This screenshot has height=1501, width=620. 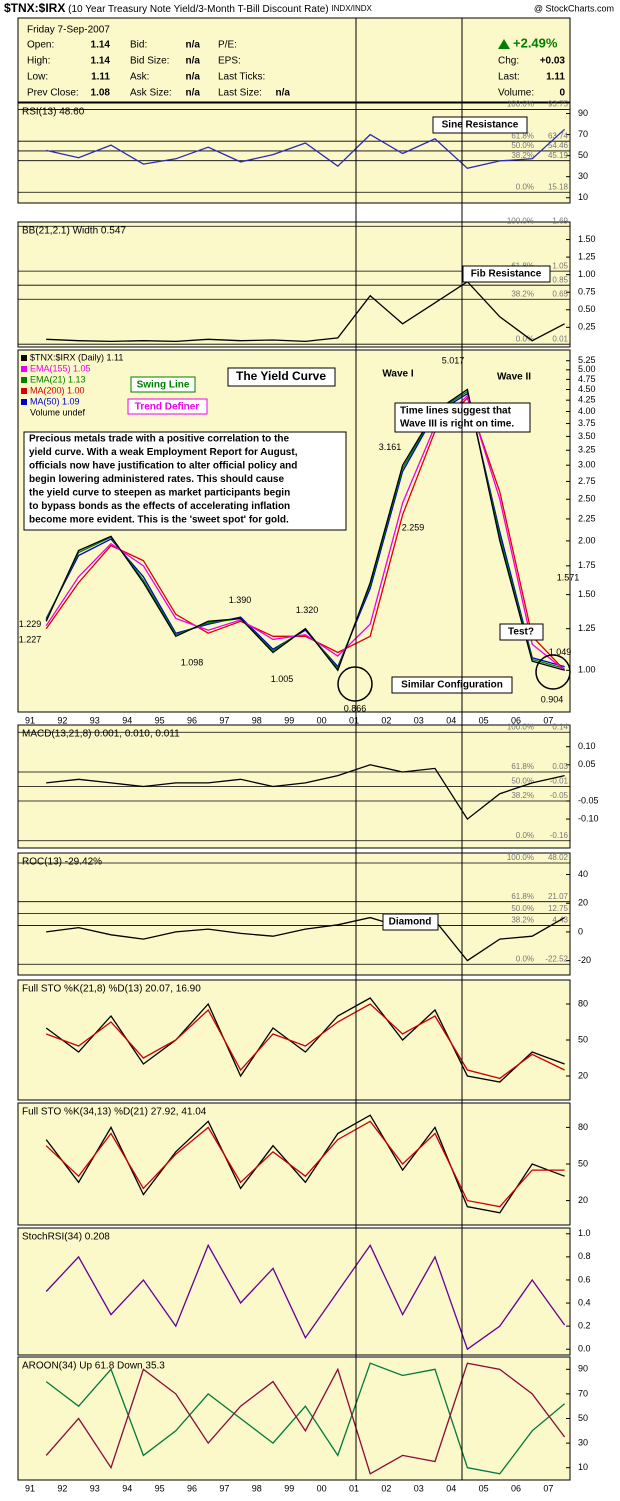 I want to click on quote-label: Ask:, so click(x=139, y=77).